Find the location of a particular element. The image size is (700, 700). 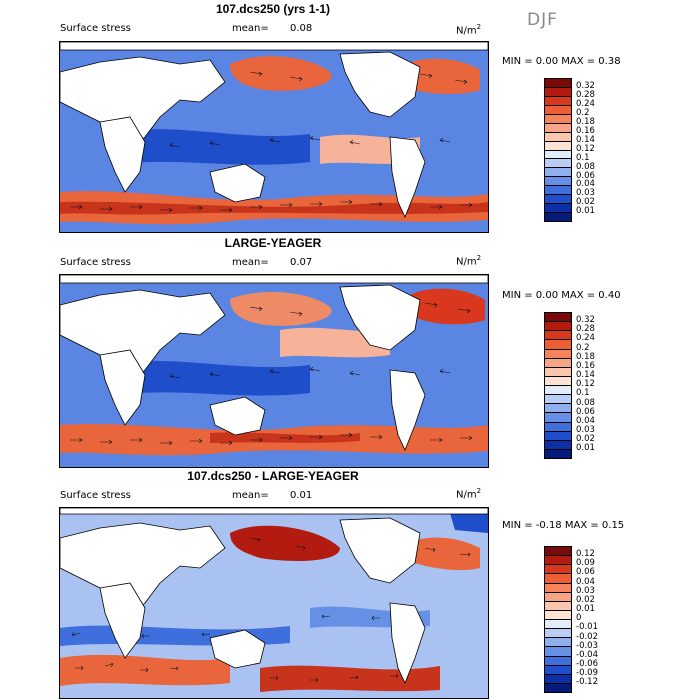

panel2-field-label: Surface stress is located at coordinates (95, 262).